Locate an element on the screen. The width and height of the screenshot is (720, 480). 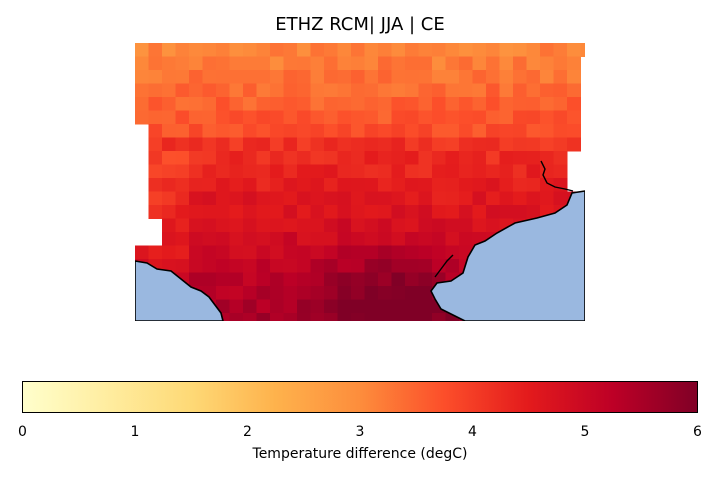
sea-right is located at coordinates (507, 255).